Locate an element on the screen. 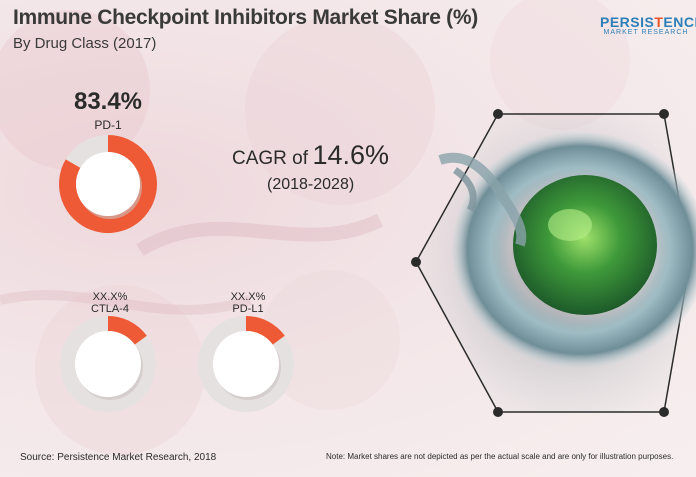 The height and width of the screenshot is (477, 696). logo-name-c: ENCE is located at coordinates (679, 22).